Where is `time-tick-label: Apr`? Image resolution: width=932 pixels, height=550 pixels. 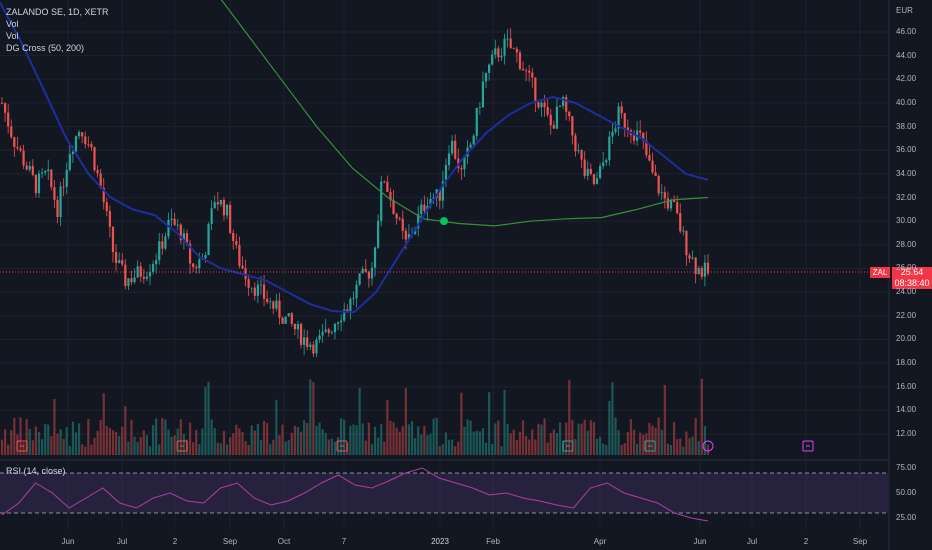 time-tick-label: Apr is located at coordinates (600, 541).